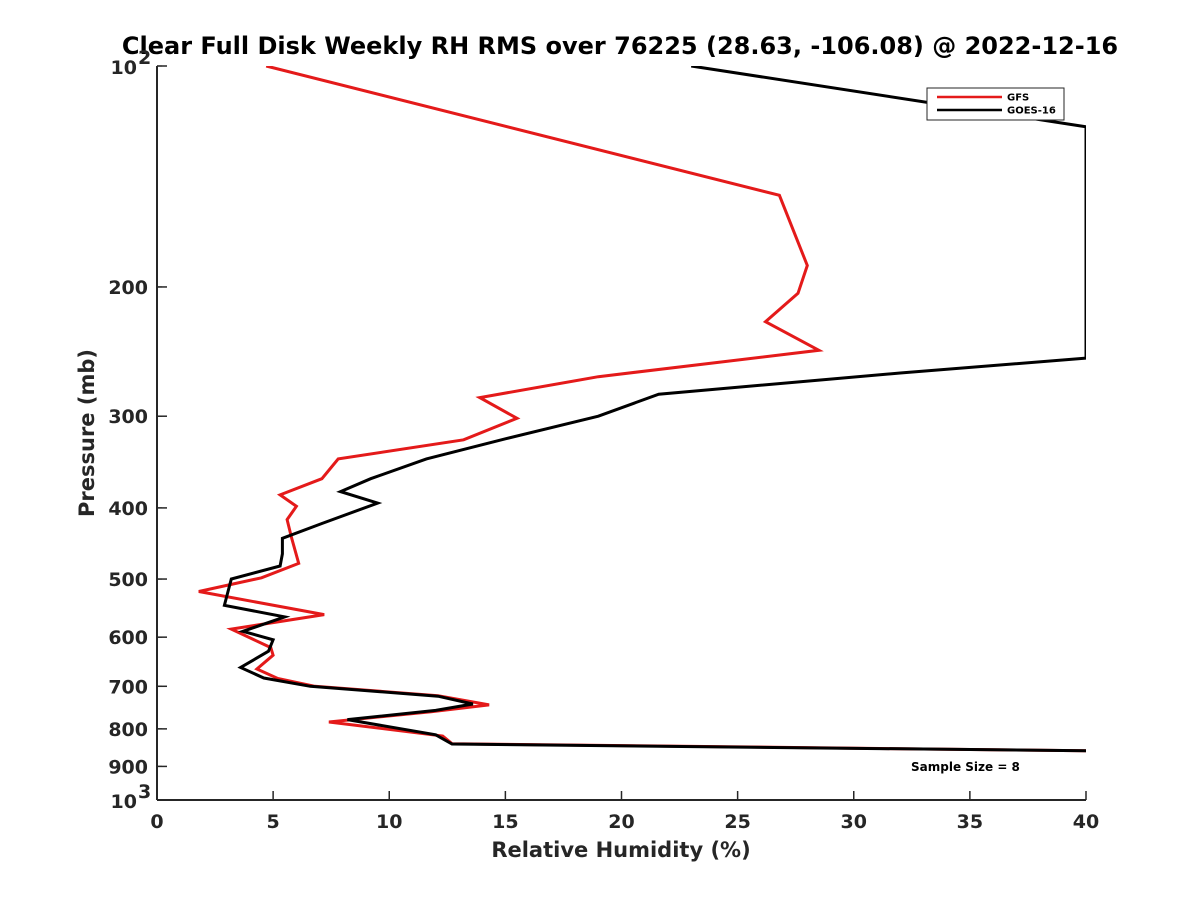 Image resolution: width=1200 pixels, height=900 pixels. I want to click on x-tick-label: 40, so click(1086, 822).